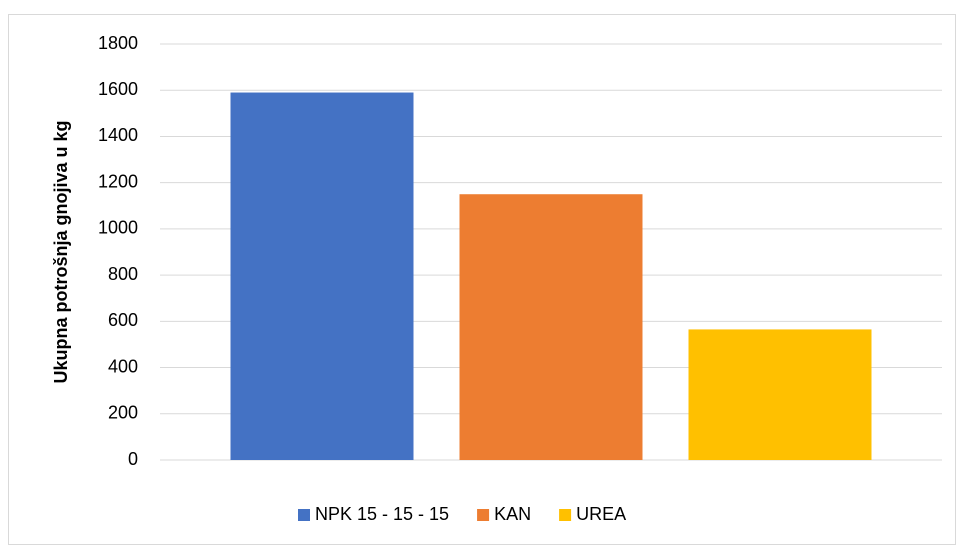 The image size is (957, 546). What do you see at coordinates (118, 43) in the screenshot?
I see `y-tick-label: 1800` at bounding box center [118, 43].